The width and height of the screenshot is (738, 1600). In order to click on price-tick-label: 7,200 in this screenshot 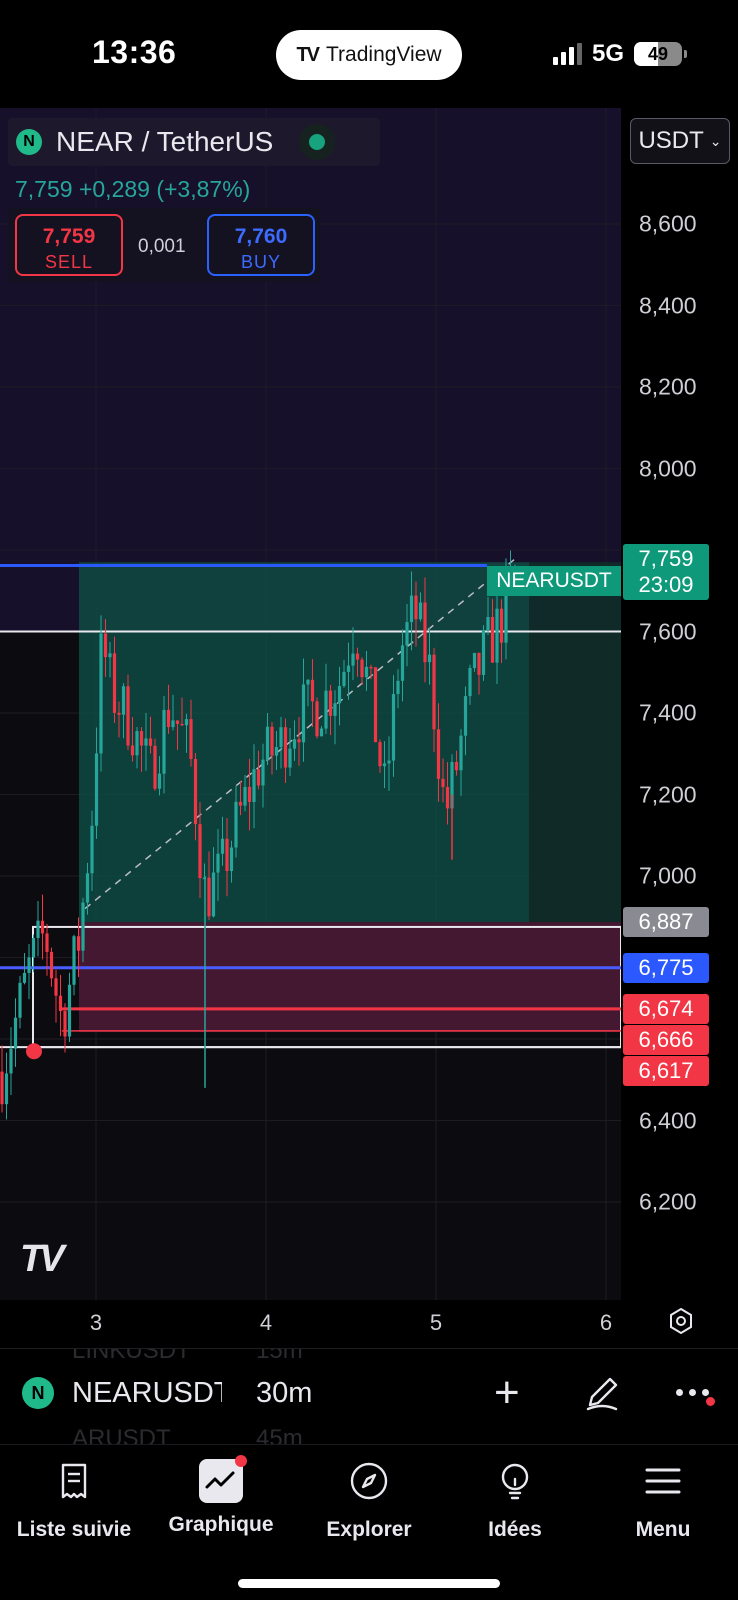, I will do `click(668, 794)`.